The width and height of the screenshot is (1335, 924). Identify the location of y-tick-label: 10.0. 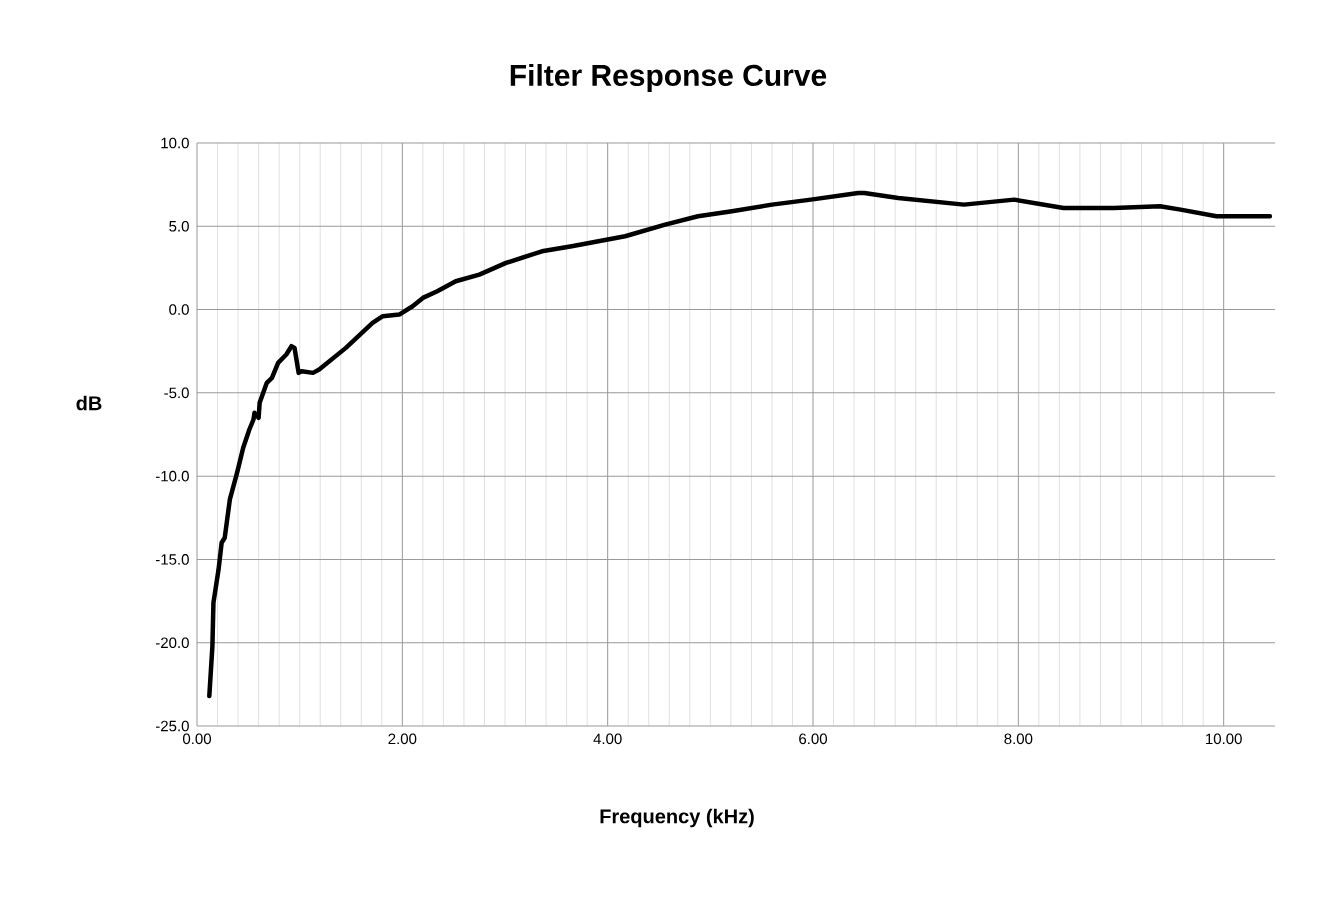
(175, 143).